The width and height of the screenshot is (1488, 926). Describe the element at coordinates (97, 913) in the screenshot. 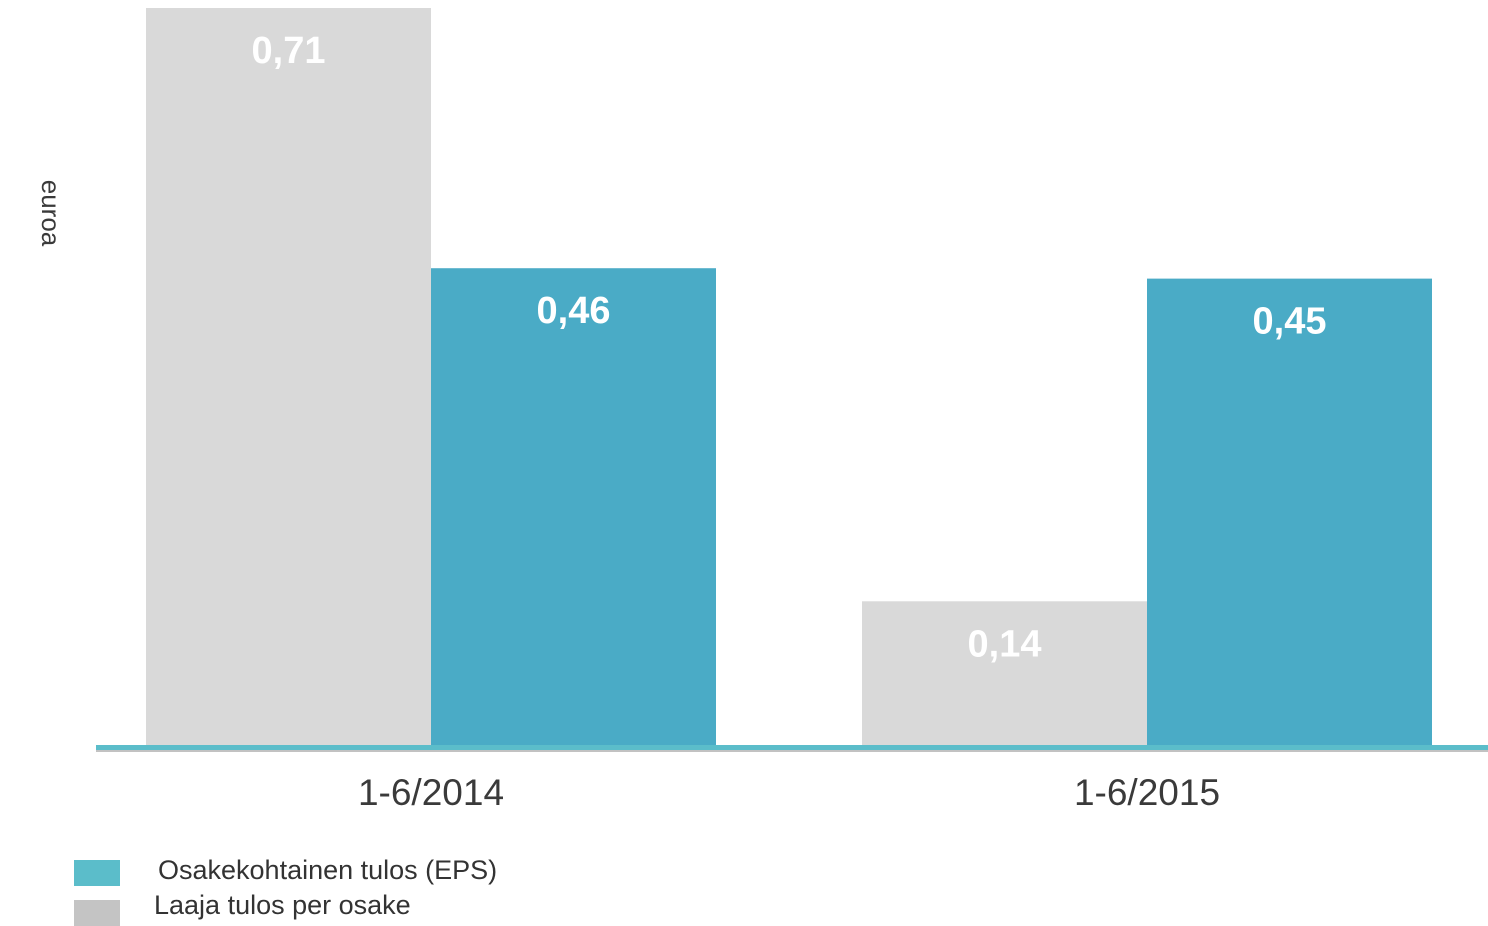

I see `legend-swatch-comprehensive` at that location.